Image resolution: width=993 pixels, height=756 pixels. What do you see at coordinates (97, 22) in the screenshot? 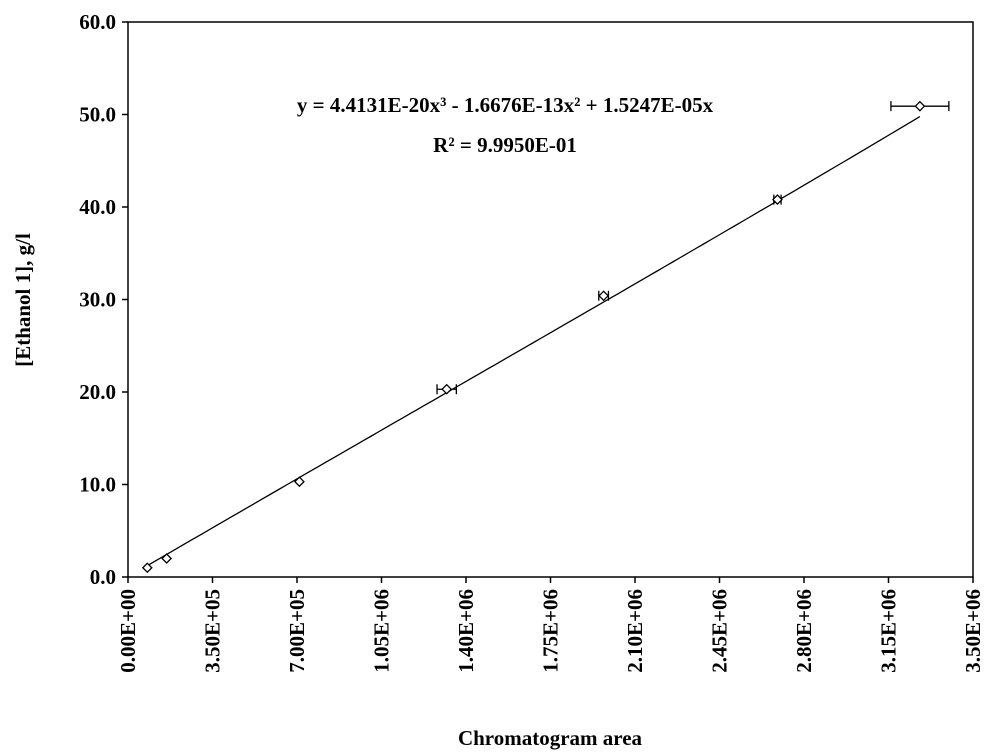
I see `y-tick-label: 60.0` at bounding box center [97, 22].